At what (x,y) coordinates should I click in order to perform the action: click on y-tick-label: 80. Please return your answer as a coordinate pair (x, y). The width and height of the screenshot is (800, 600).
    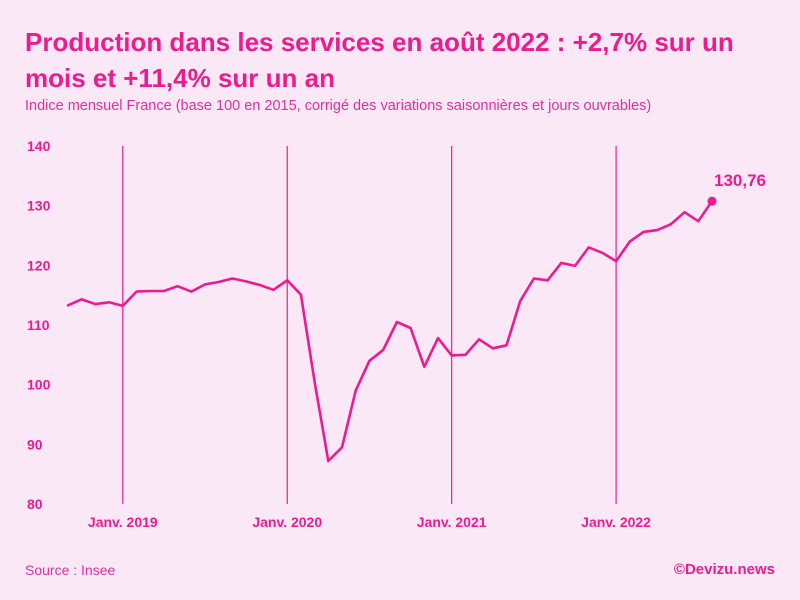
    Looking at the image, I should click on (35, 504).